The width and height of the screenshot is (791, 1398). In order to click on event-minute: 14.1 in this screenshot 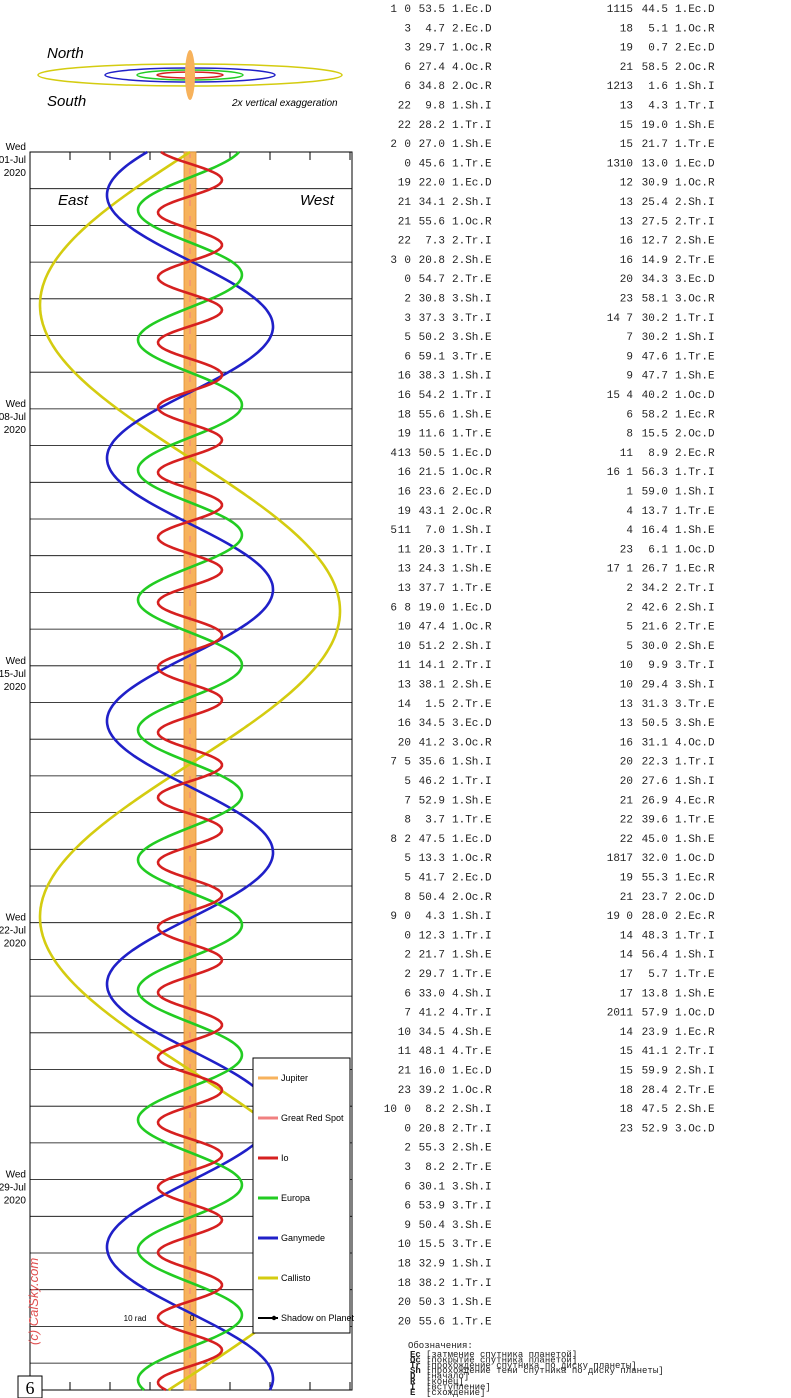, I will do `click(432, 666)`.